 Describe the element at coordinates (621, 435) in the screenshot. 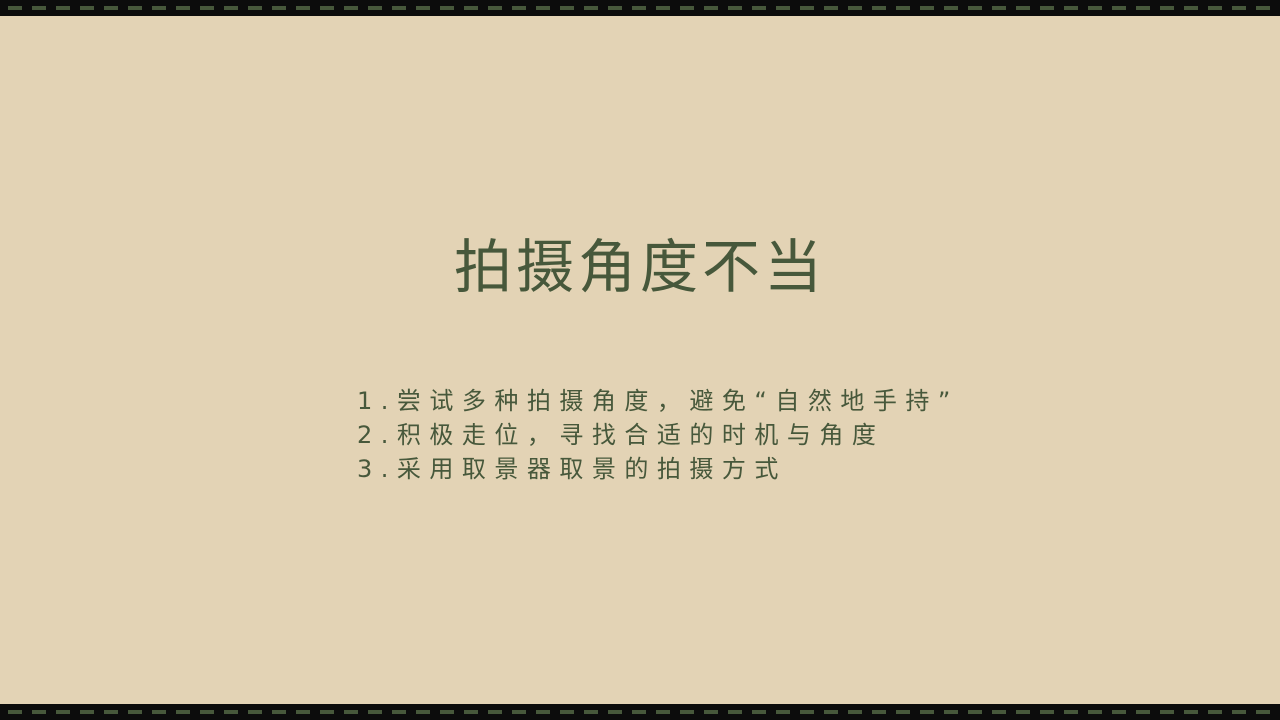

I see `list-item: 2.积极走位，寻找合适的时机与角度` at that location.